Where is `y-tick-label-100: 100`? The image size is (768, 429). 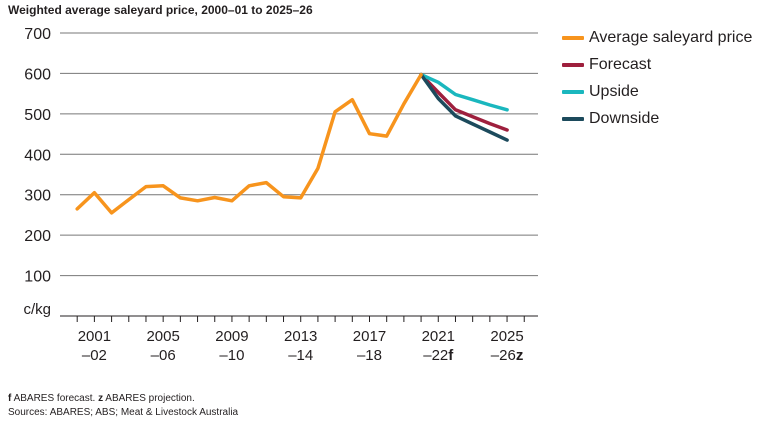 y-tick-label-100: 100 is located at coordinates (37, 277).